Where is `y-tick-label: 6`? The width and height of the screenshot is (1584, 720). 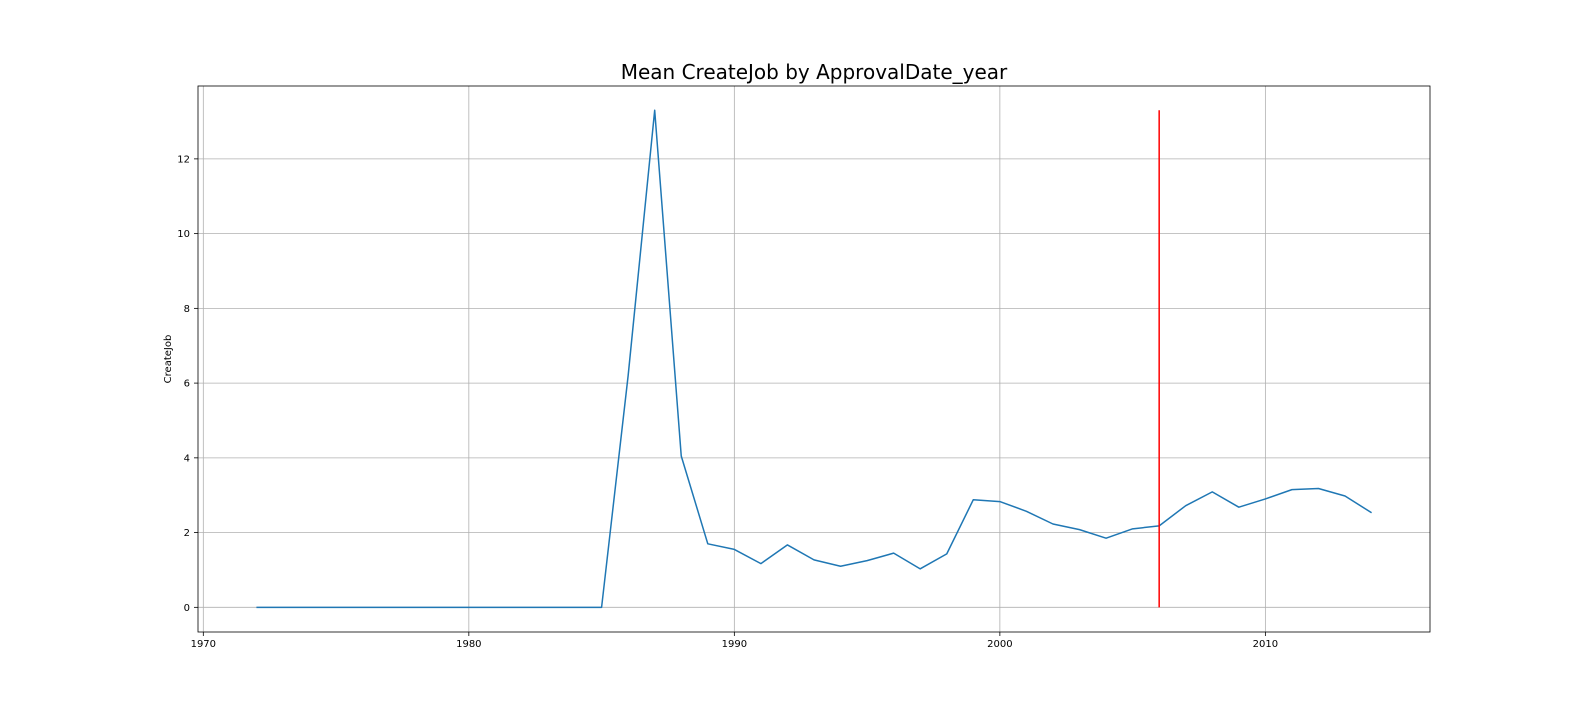
y-tick-label: 6 is located at coordinates (187, 384).